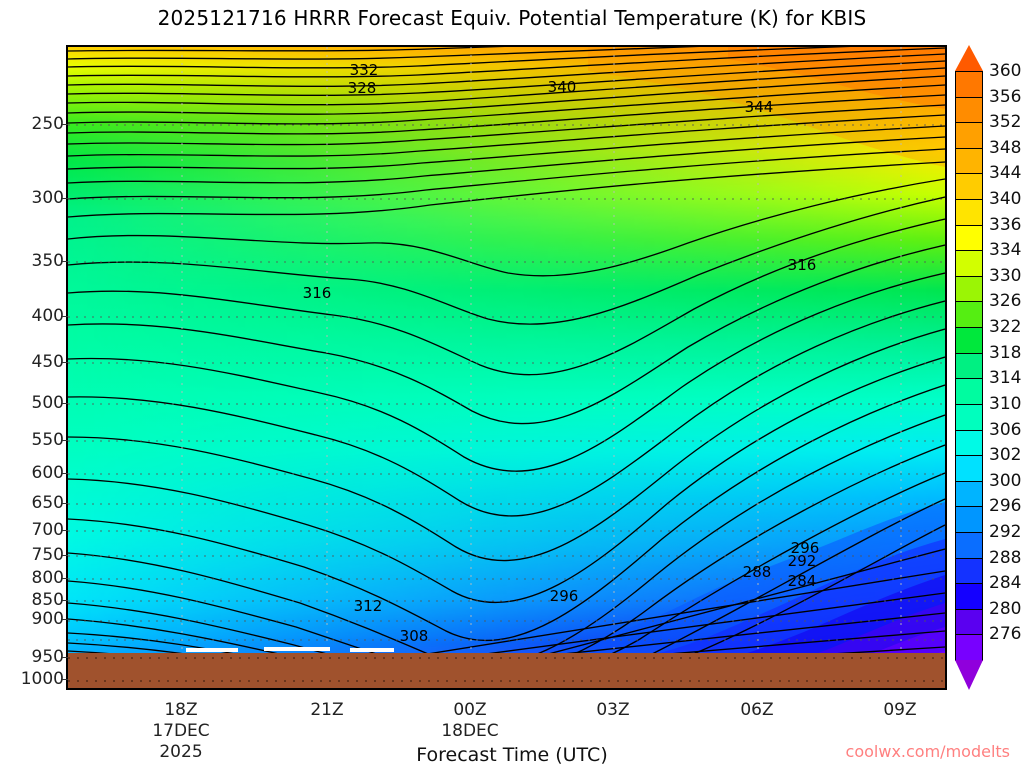 The height and width of the screenshot is (768, 1024). What do you see at coordinates (1005, 147) in the screenshot?
I see `colorbar-label-348: 348` at bounding box center [1005, 147].